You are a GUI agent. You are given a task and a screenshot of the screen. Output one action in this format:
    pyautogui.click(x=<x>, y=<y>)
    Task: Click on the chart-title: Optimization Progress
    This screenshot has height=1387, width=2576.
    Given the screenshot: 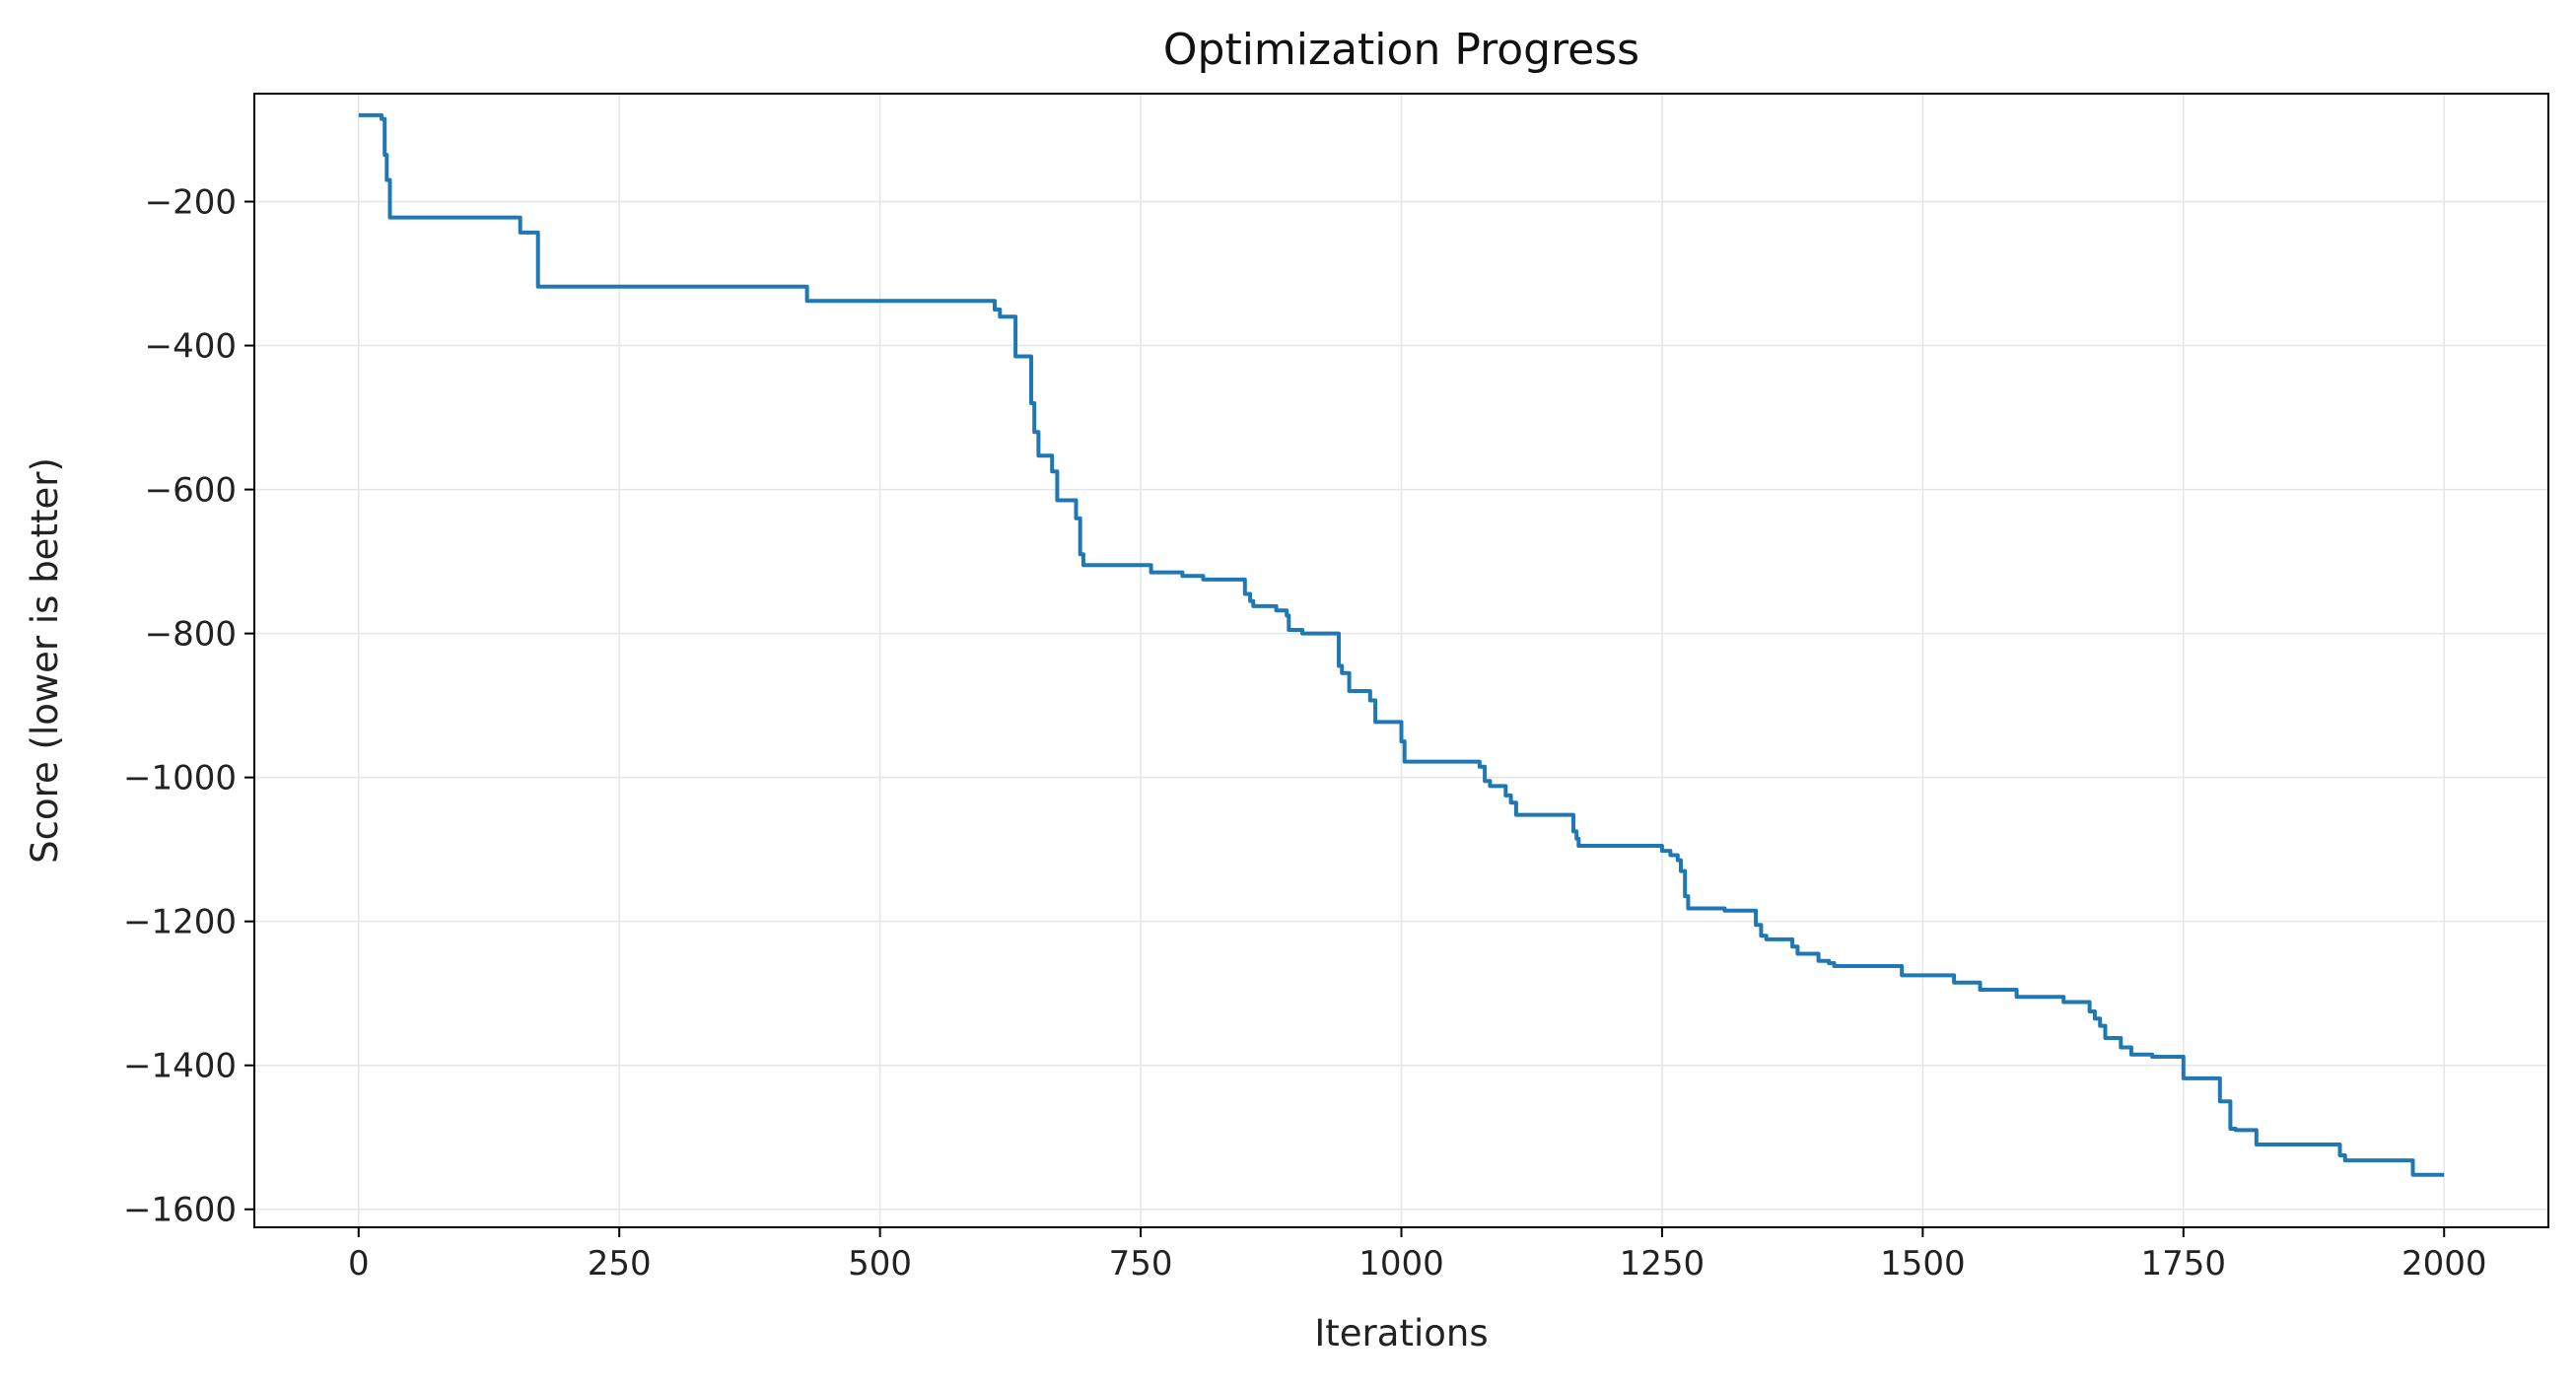 What is the action you would take?
    pyautogui.click(x=1401, y=50)
    